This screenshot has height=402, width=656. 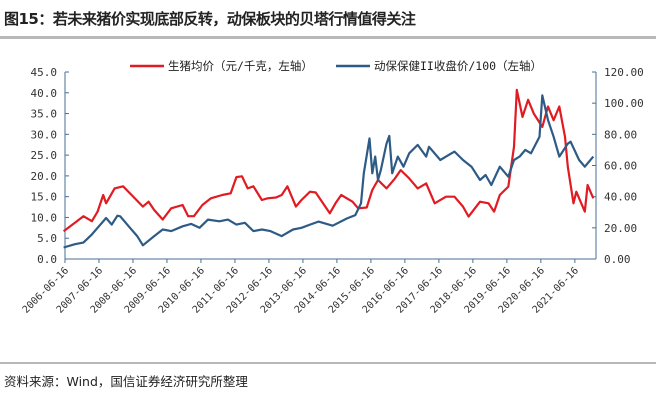 I want to click on left-tick-label: 10.0, so click(x=44, y=217).